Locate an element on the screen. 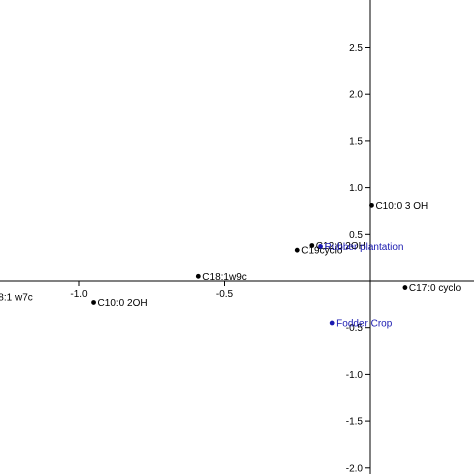  y-tick-label: 1.0 is located at coordinates (356, 188).